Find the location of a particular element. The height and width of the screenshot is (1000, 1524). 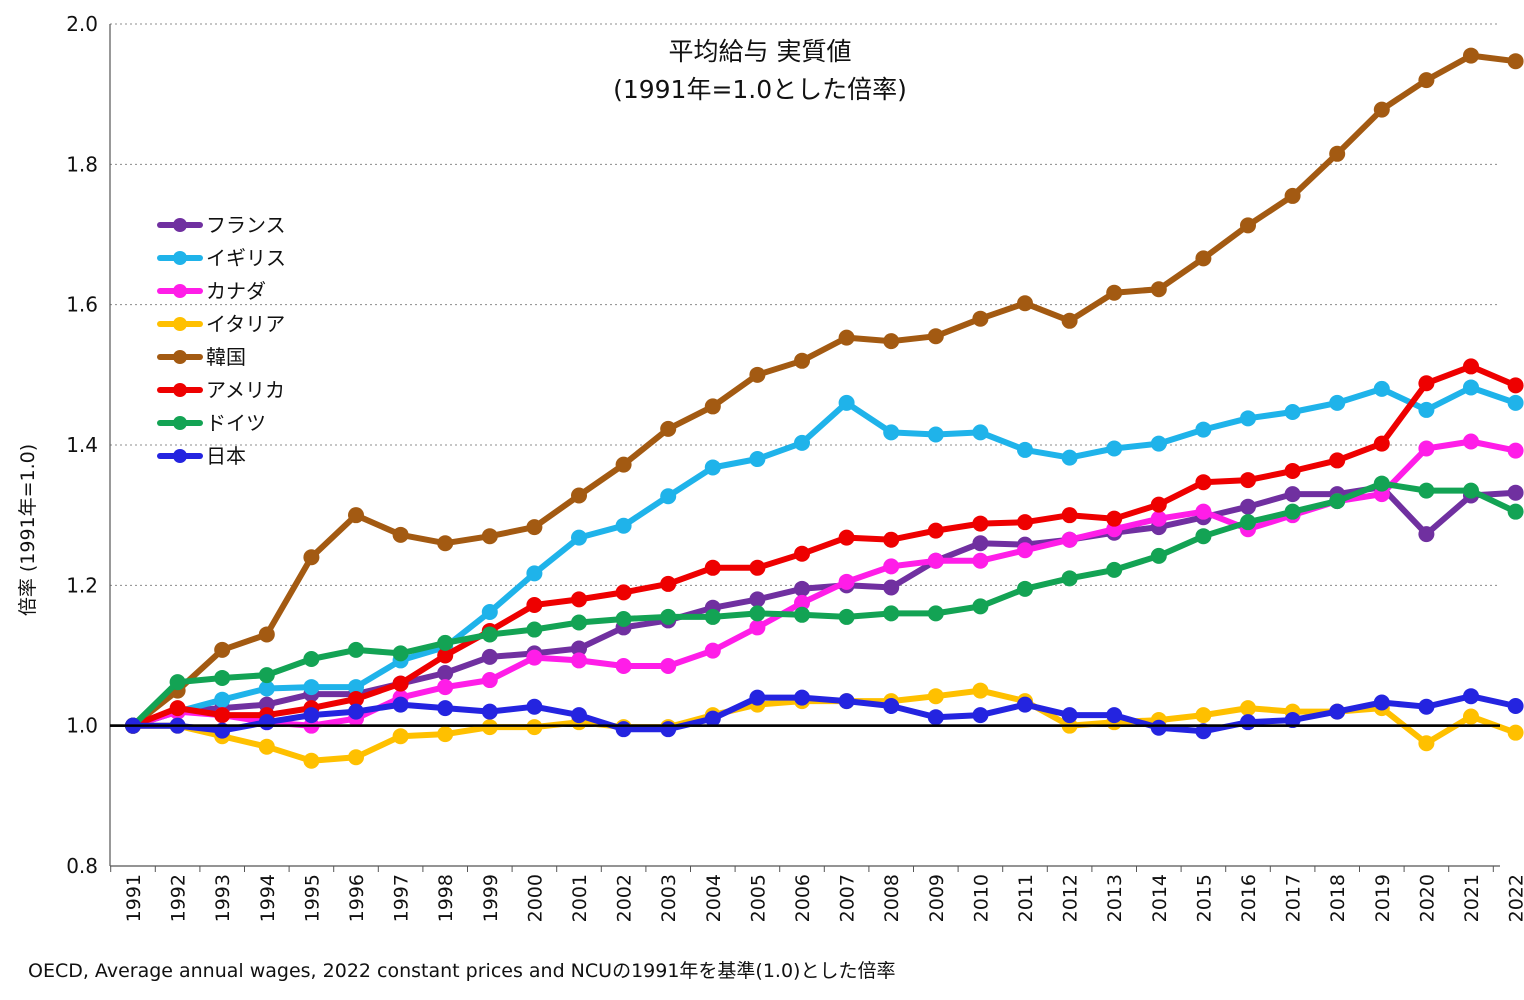

x-tick-label: 2021 is located at coordinates (1472, 898).